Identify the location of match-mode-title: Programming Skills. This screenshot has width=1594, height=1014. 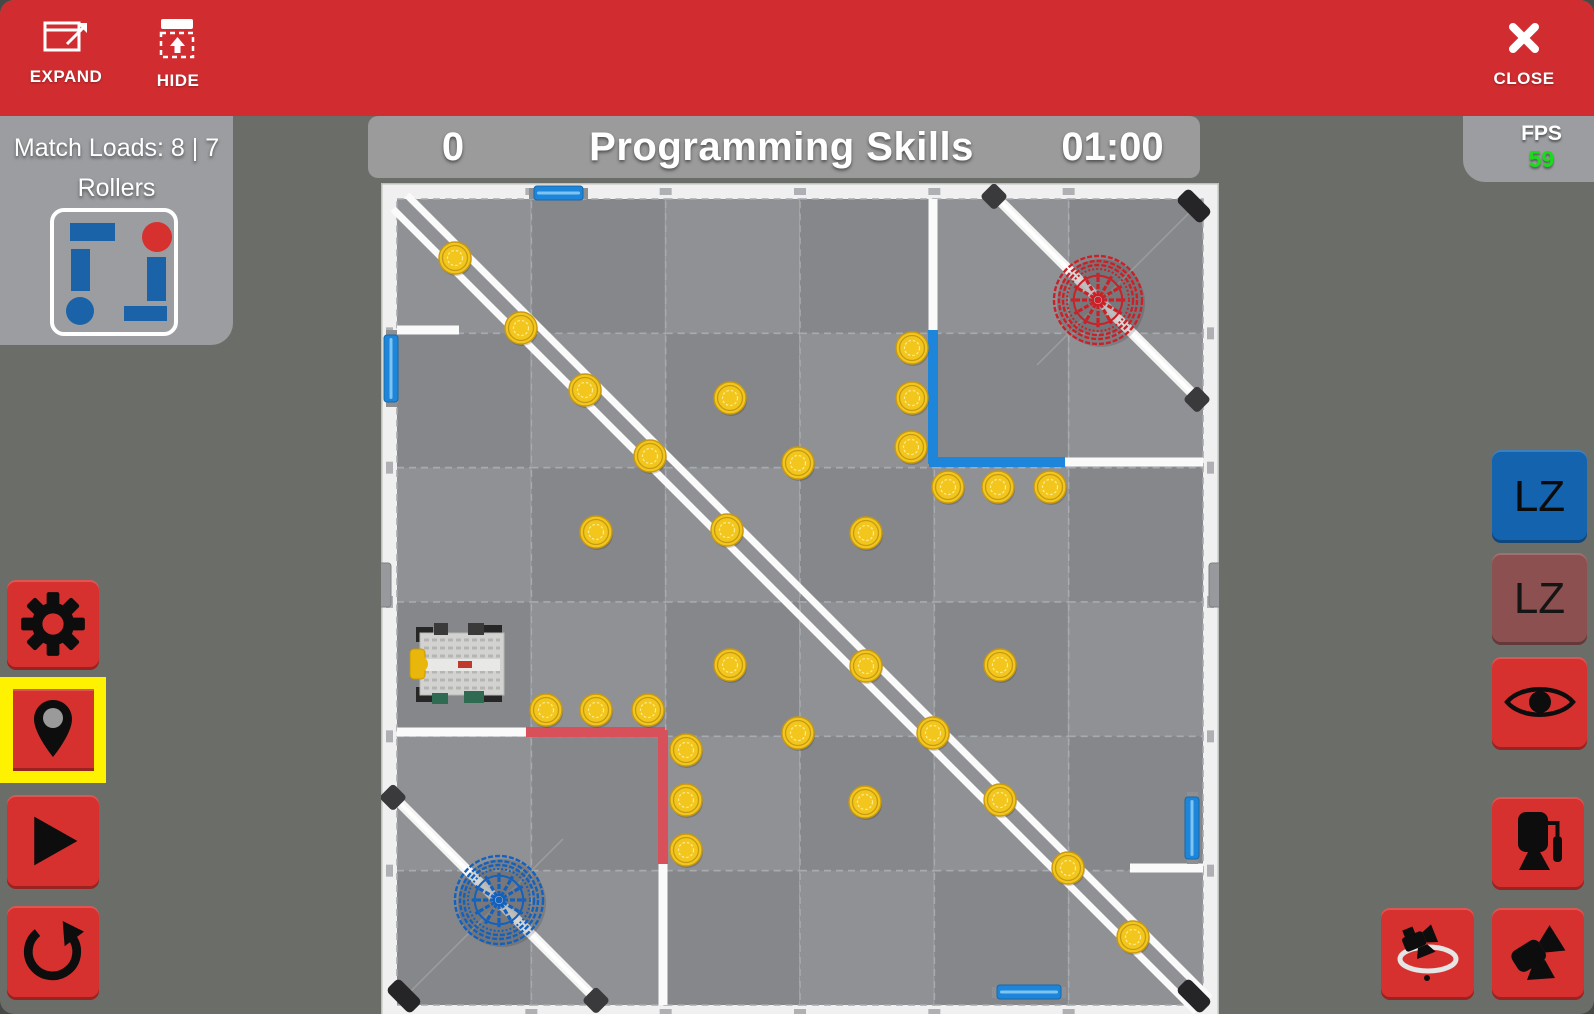
(781, 146).